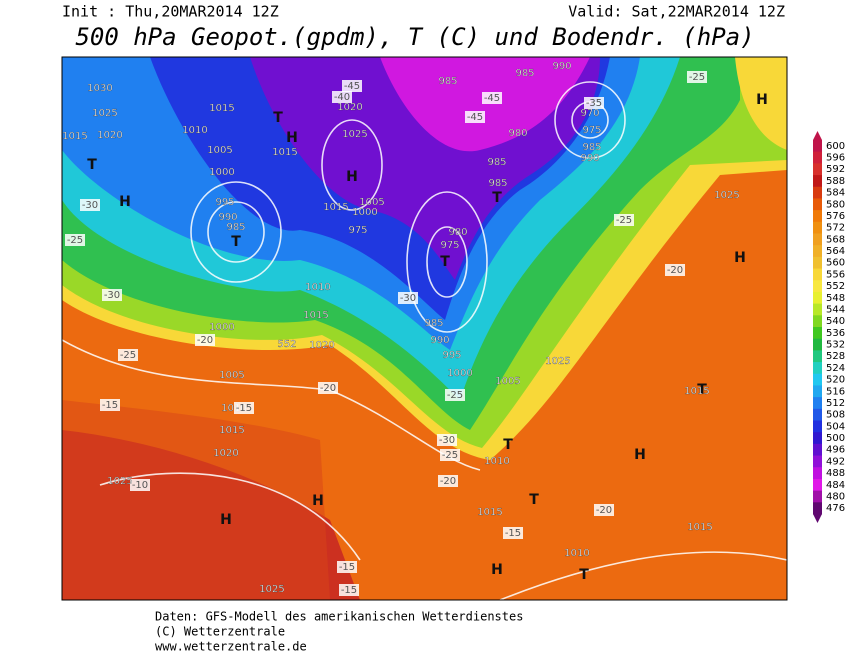 The height and width of the screenshot is (657, 850). I want to click on colorbar-label: 492, so click(835, 461).